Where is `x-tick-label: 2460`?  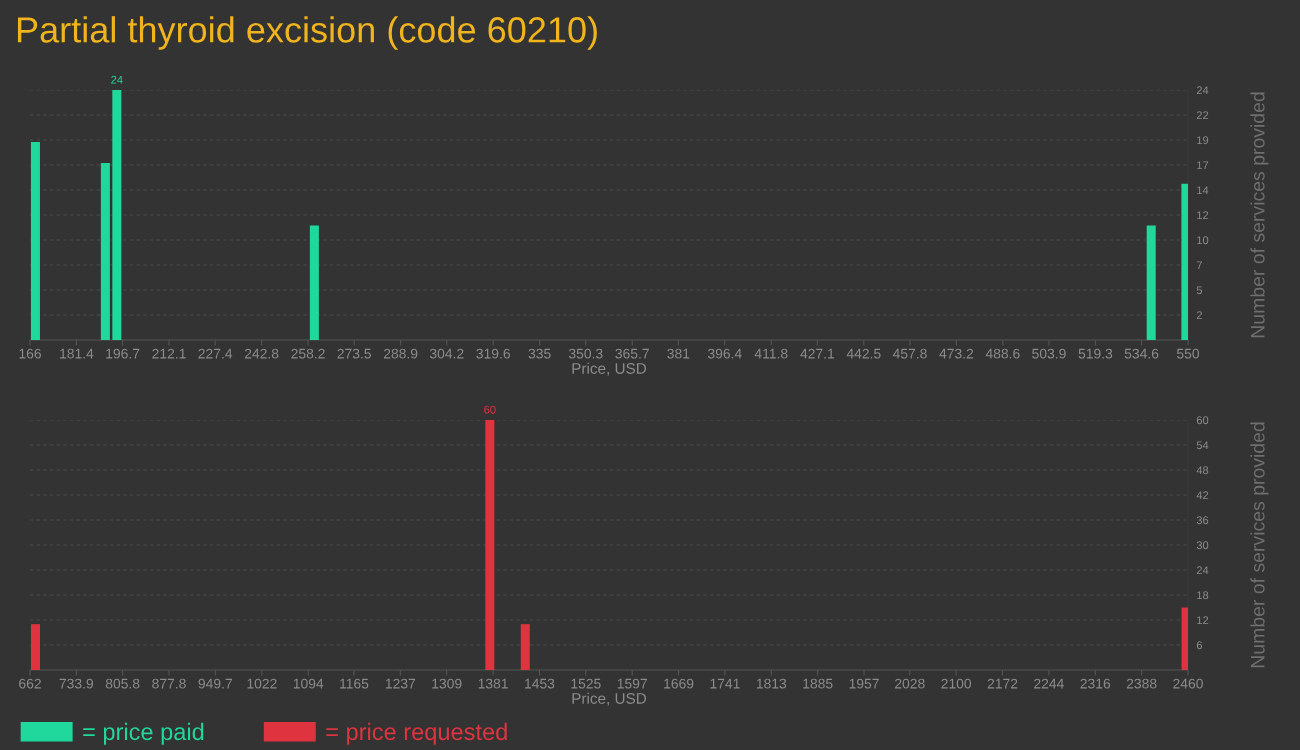 x-tick-label: 2460 is located at coordinates (1188, 683).